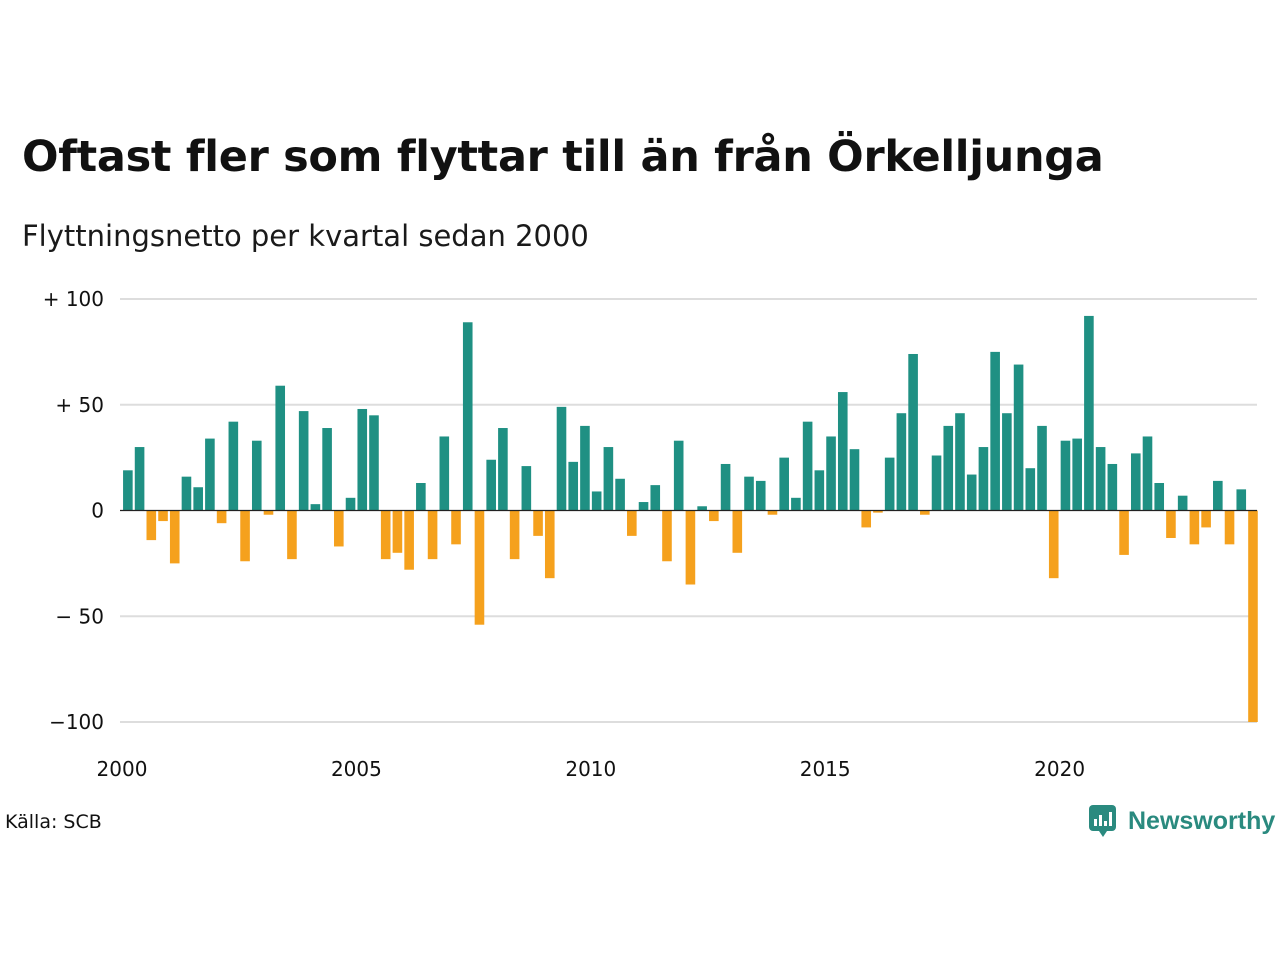  Describe the element at coordinates (79, 616) in the screenshot. I see `y-tick-label: − 50` at that location.